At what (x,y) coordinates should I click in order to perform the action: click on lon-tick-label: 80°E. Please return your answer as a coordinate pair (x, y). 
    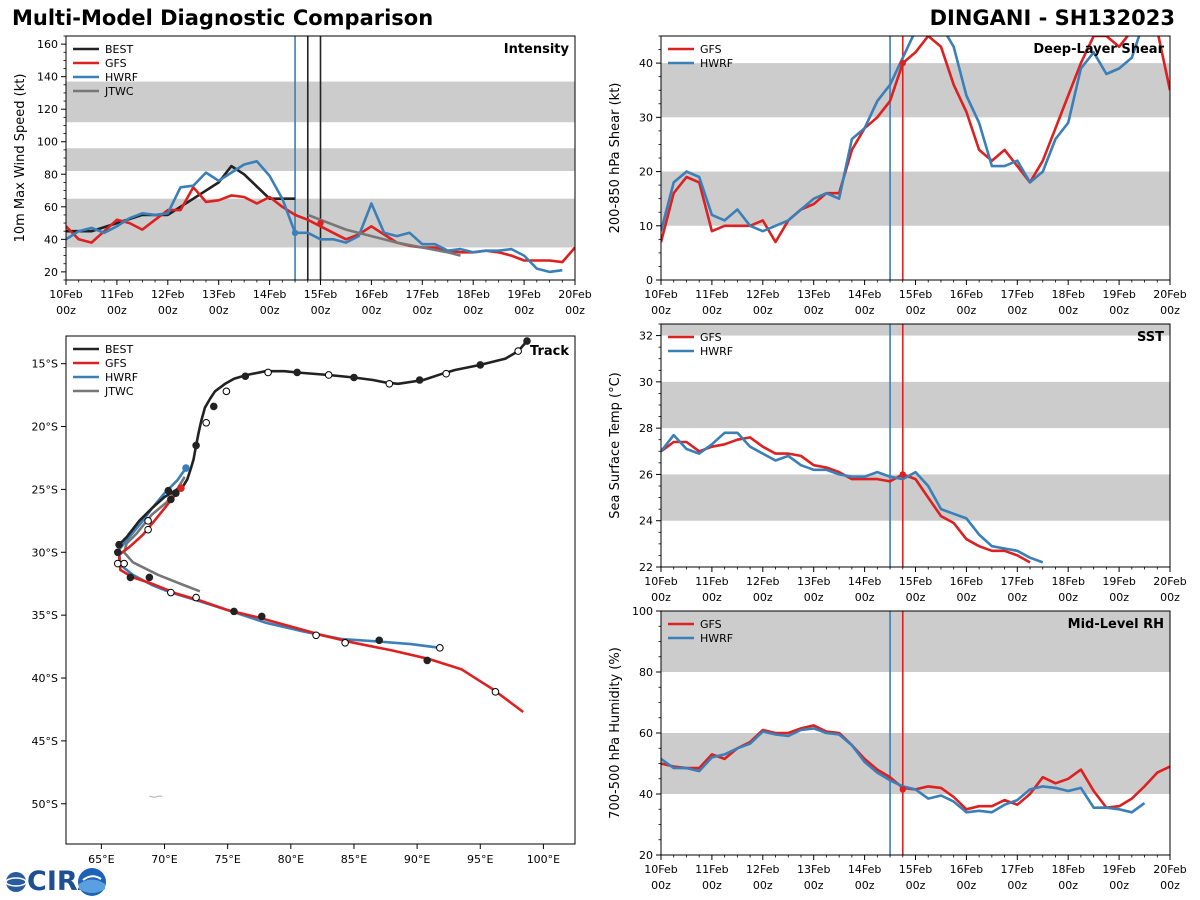
    Looking at the image, I should click on (291, 859).